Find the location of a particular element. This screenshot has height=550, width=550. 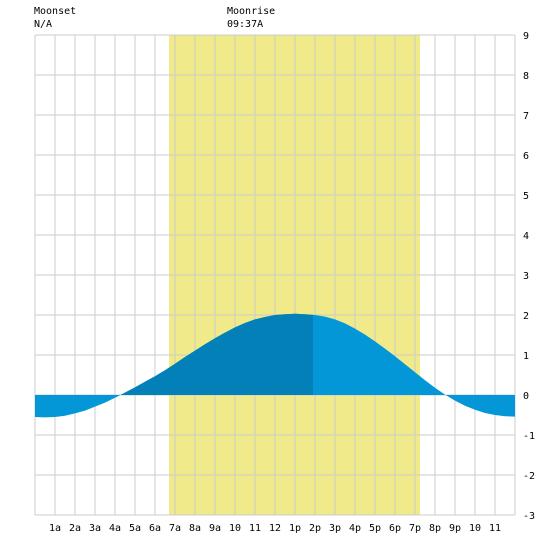

x-tick-label: 4a is located at coordinates (115, 528).